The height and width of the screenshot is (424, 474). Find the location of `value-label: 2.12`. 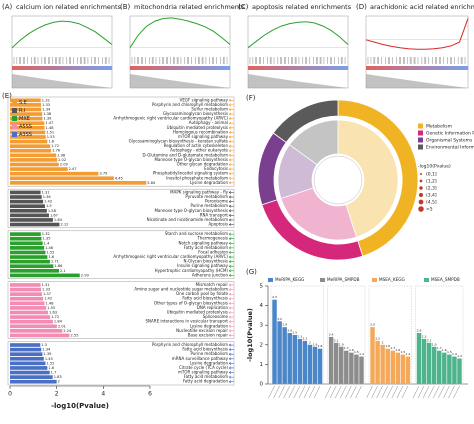

value-label: 2.12 is located at coordinates (64, 225).